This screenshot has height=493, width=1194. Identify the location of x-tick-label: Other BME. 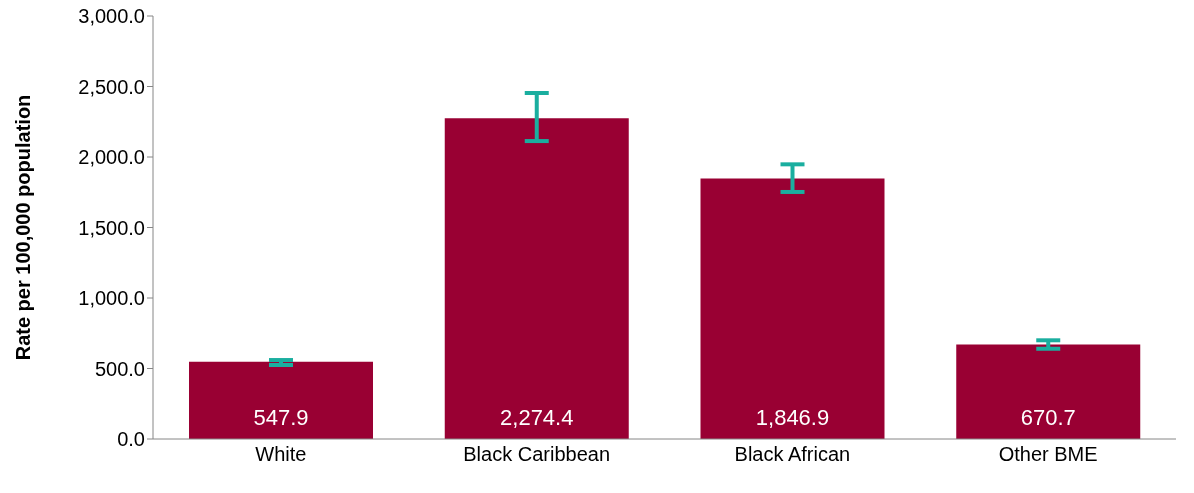
(1048, 454).